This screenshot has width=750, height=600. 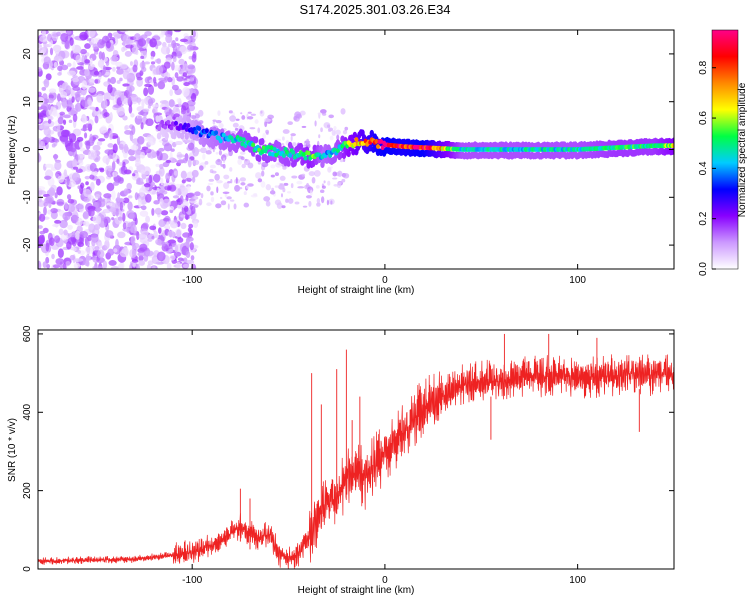 What do you see at coordinates (707, 168) in the screenshot?
I see `colorbar-ticks: 0.0 0.2 0.4 0.6 0.8` at bounding box center [707, 168].